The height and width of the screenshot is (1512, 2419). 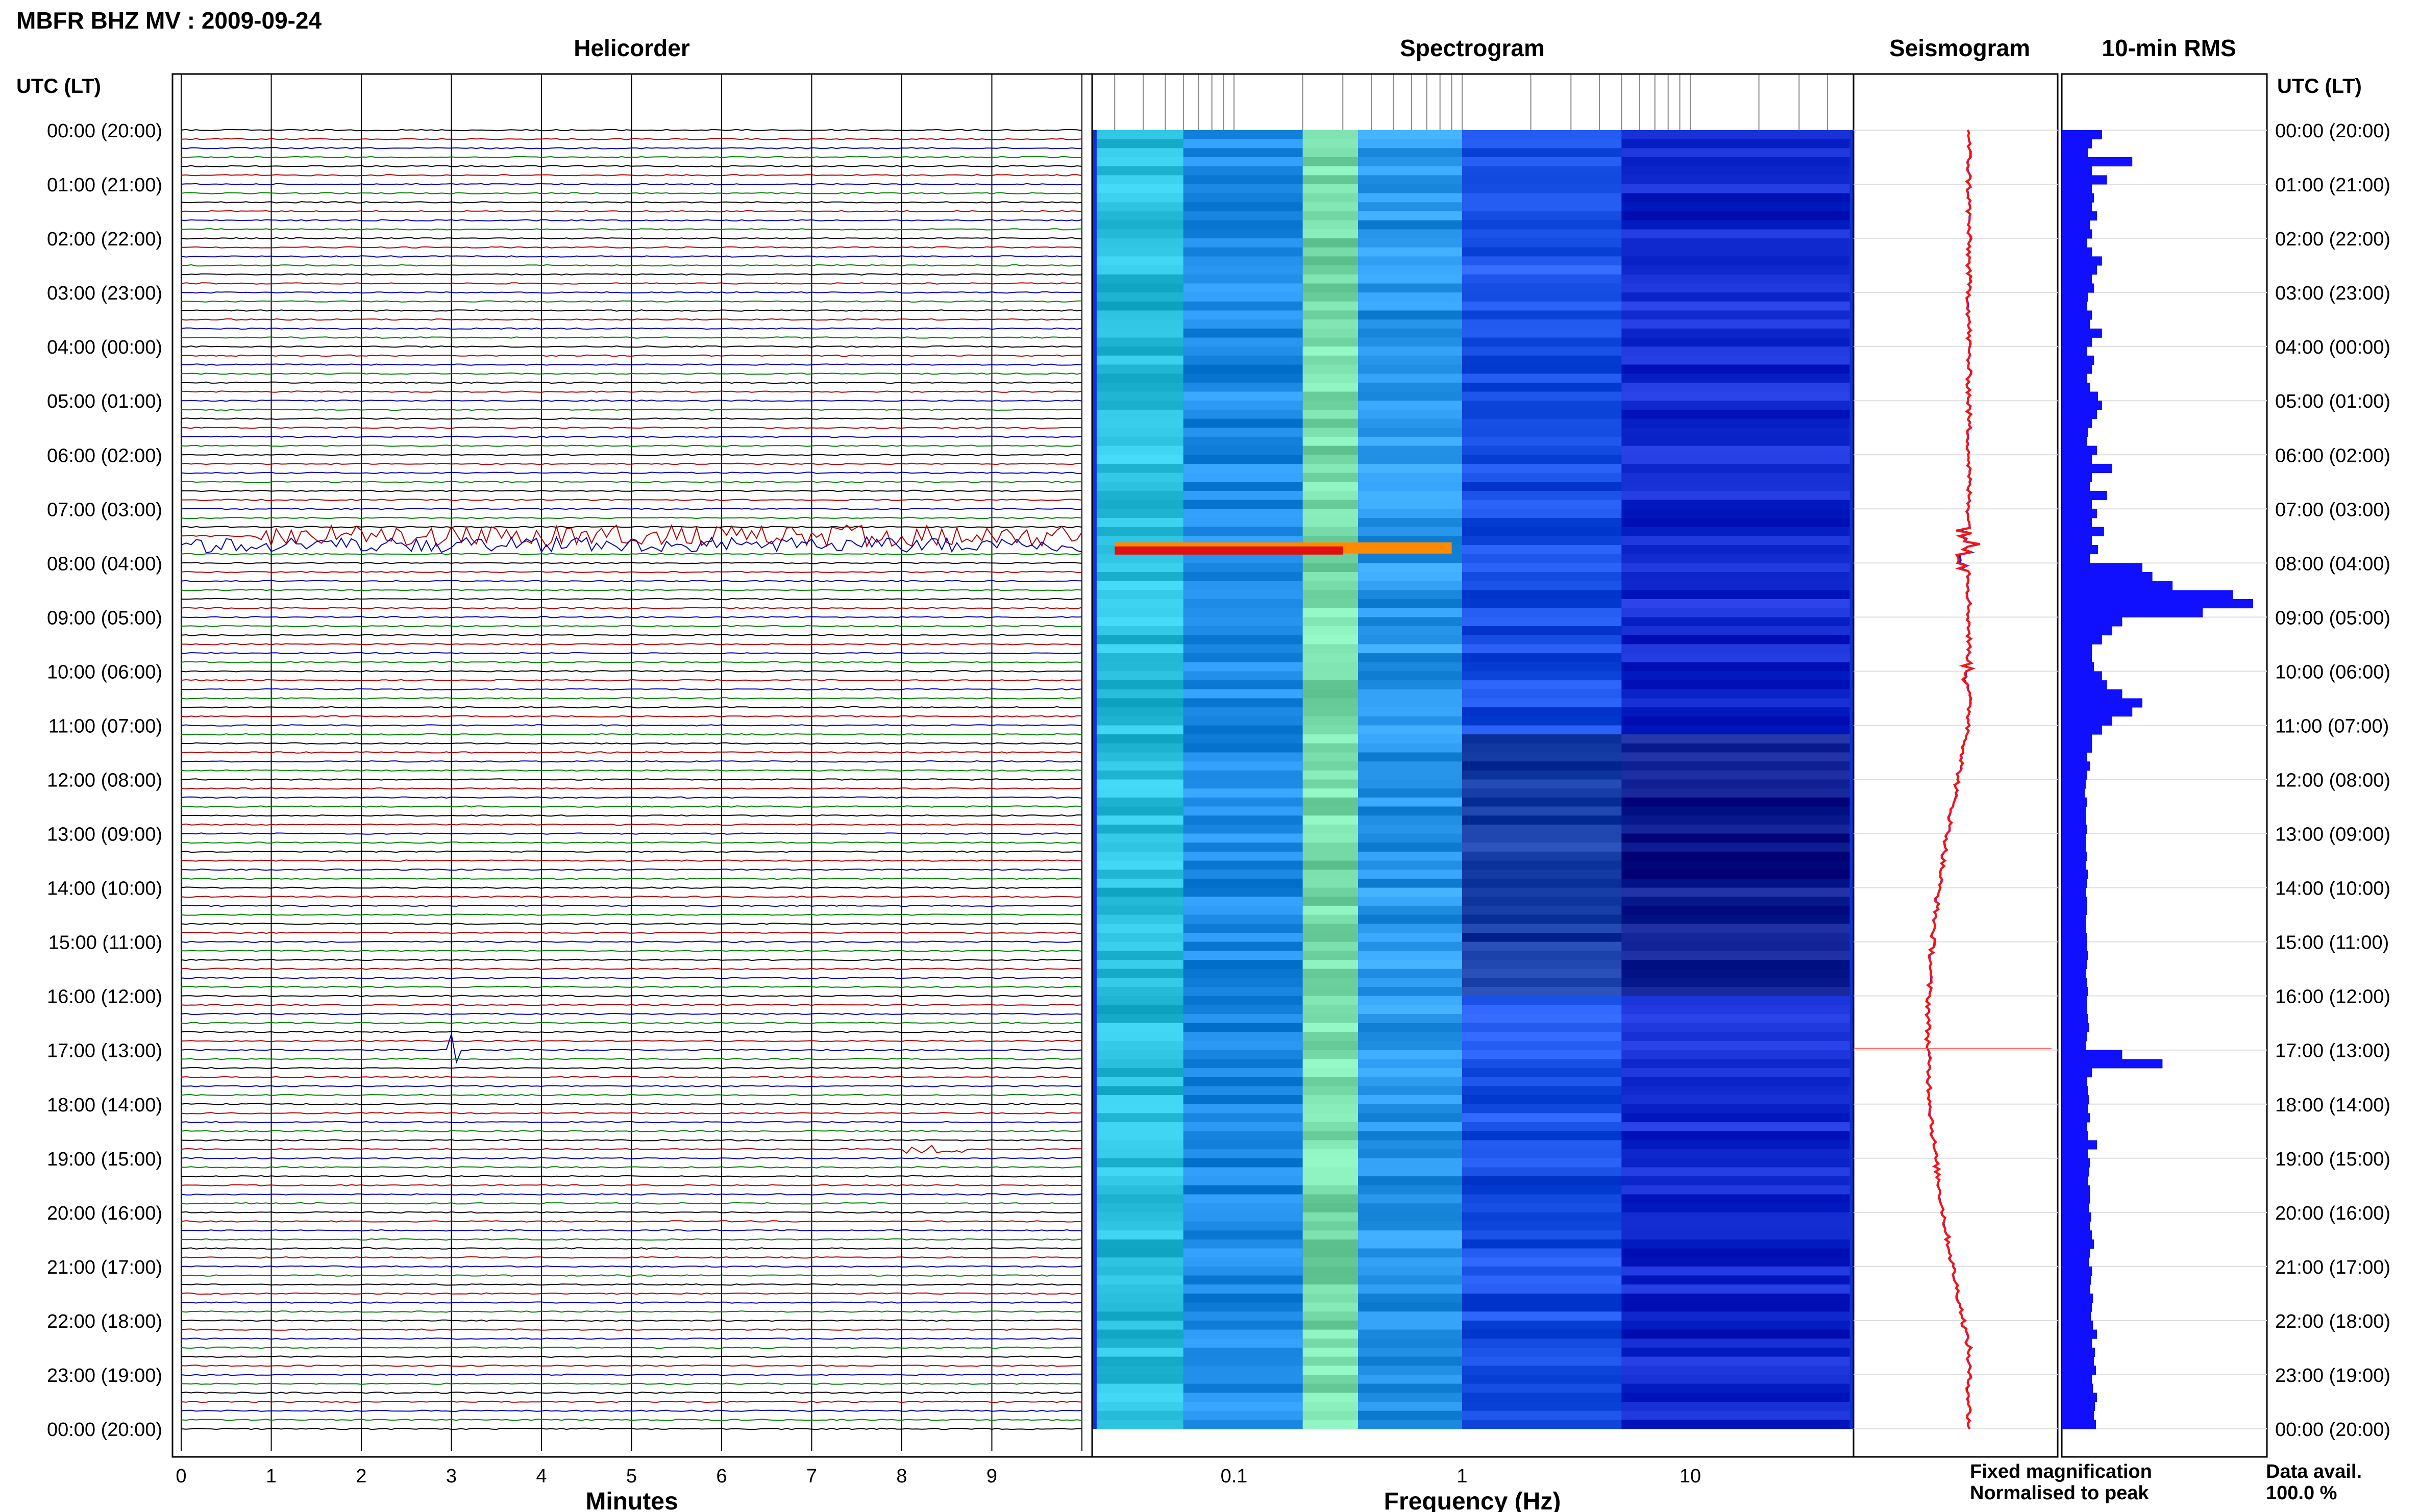 I want to click on minute-tick-label: 4, so click(x=541, y=1476).